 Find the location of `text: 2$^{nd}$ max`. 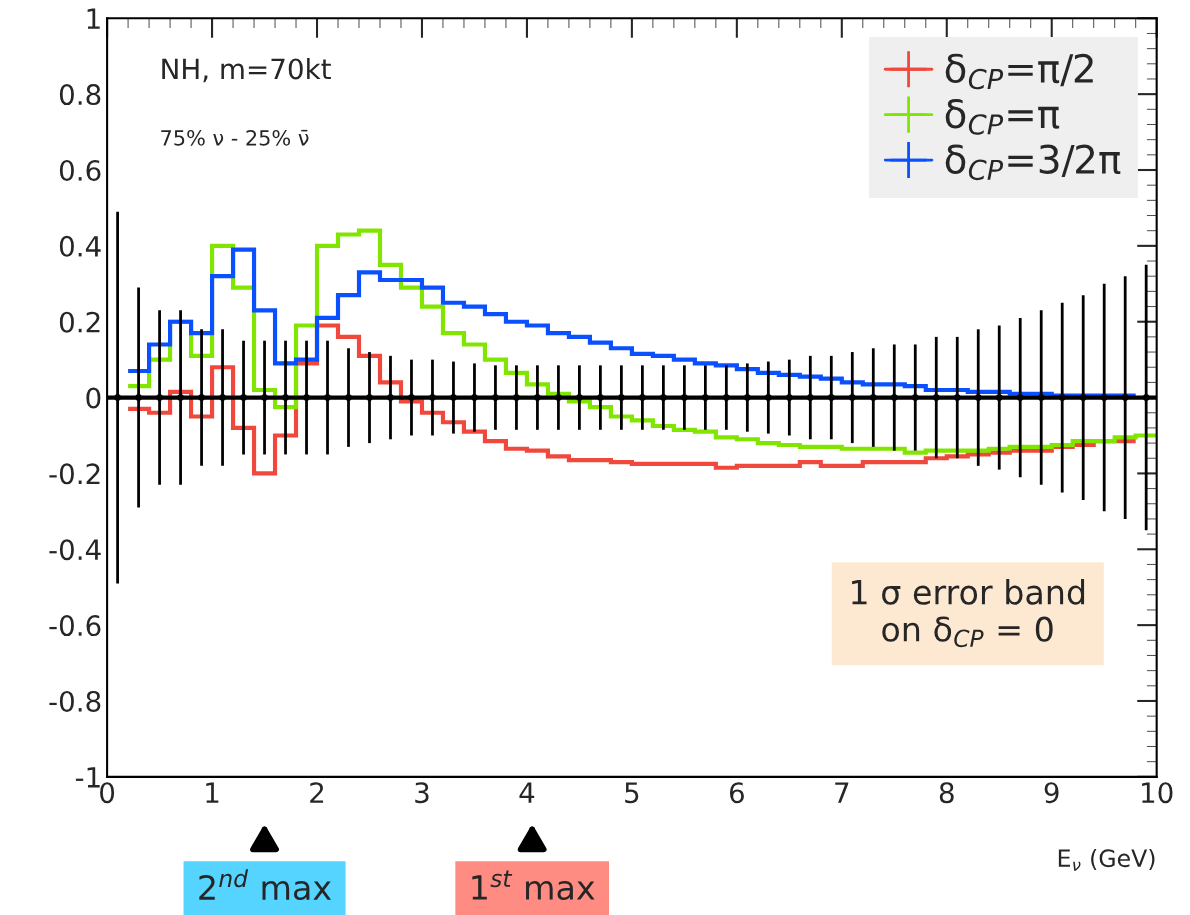

text: 2$^{nd}$ max is located at coordinates (265, 885).